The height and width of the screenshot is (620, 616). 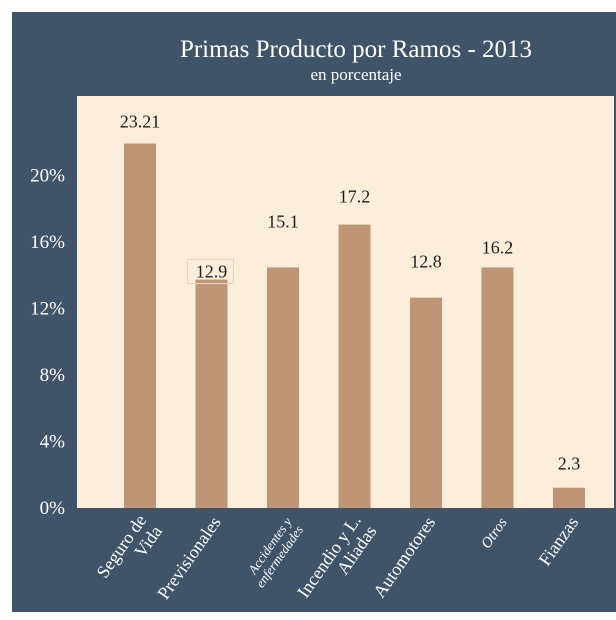 What do you see at coordinates (569, 464) in the screenshot?
I see `data-label: 2.3` at bounding box center [569, 464].